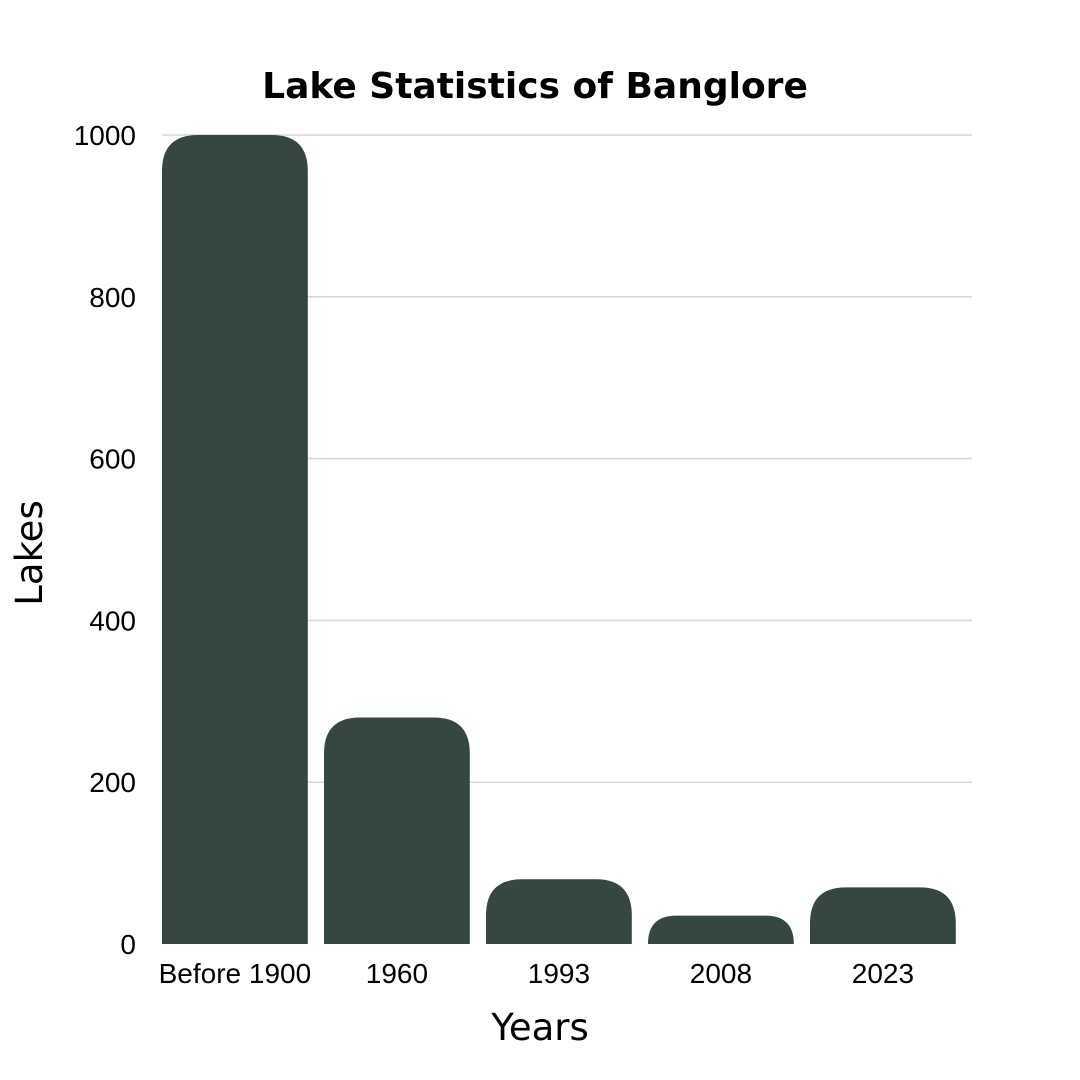 The height and width of the screenshot is (1080, 1080). What do you see at coordinates (559, 973) in the screenshot?
I see `x-tick-label: 1993` at bounding box center [559, 973].